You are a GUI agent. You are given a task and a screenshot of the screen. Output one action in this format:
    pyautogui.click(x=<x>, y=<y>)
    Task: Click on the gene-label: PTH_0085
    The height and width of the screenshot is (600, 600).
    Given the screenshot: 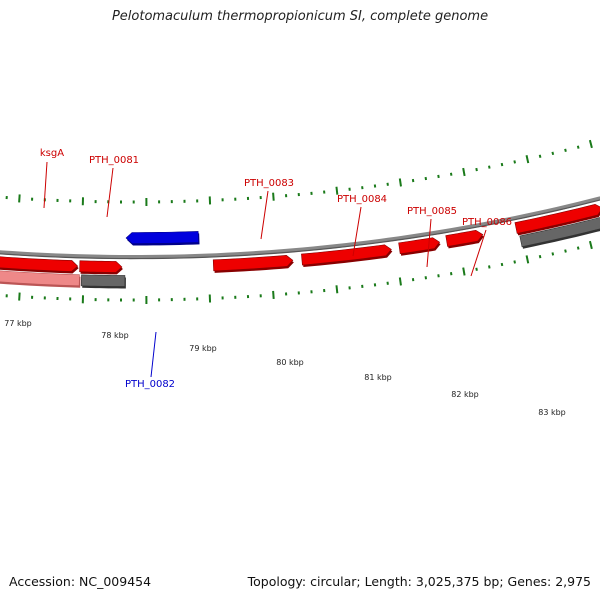 What is the action you would take?
    pyautogui.click(x=432, y=211)
    